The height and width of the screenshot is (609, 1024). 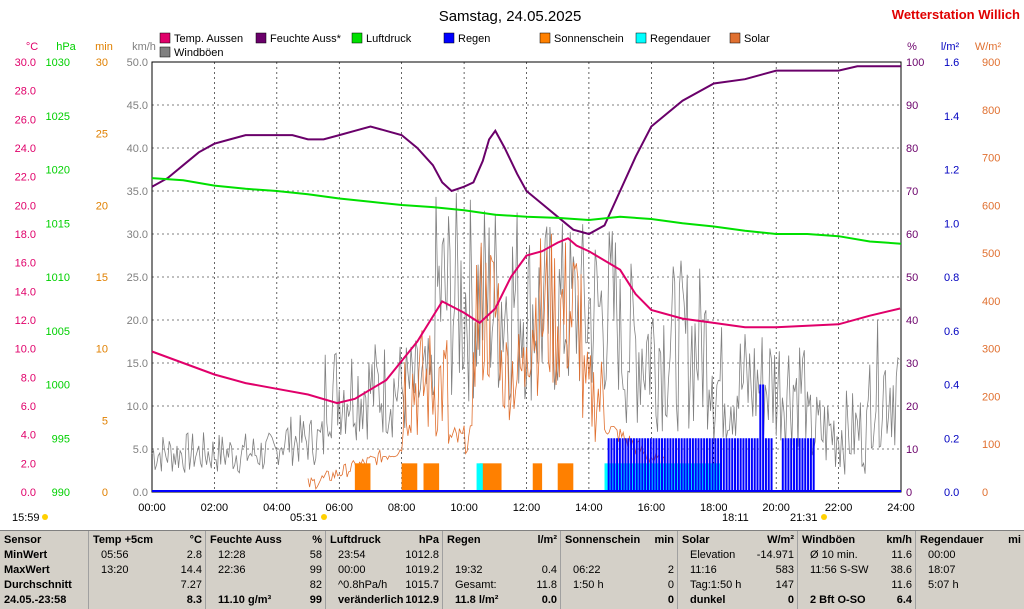 I want to click on stats-cell-value: 99, so click(x=315, y=570).